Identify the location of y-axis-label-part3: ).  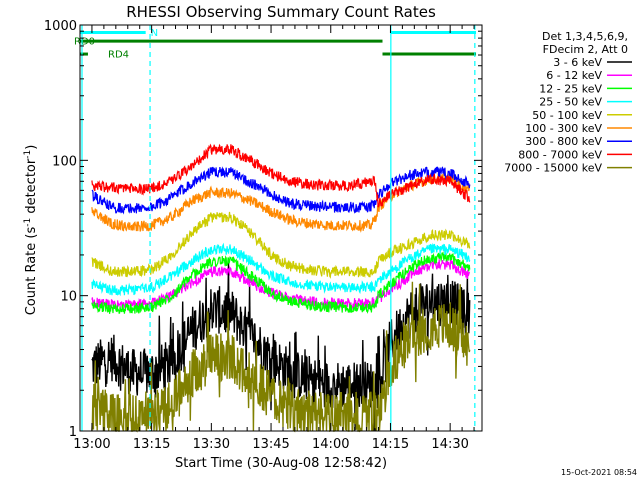
(31, 147).